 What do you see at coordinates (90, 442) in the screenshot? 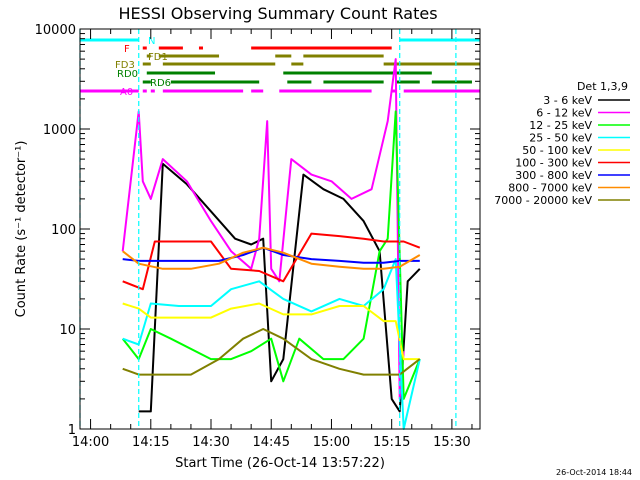
I see `x-tick-label: 14:00` at bounding box center [90, 442].